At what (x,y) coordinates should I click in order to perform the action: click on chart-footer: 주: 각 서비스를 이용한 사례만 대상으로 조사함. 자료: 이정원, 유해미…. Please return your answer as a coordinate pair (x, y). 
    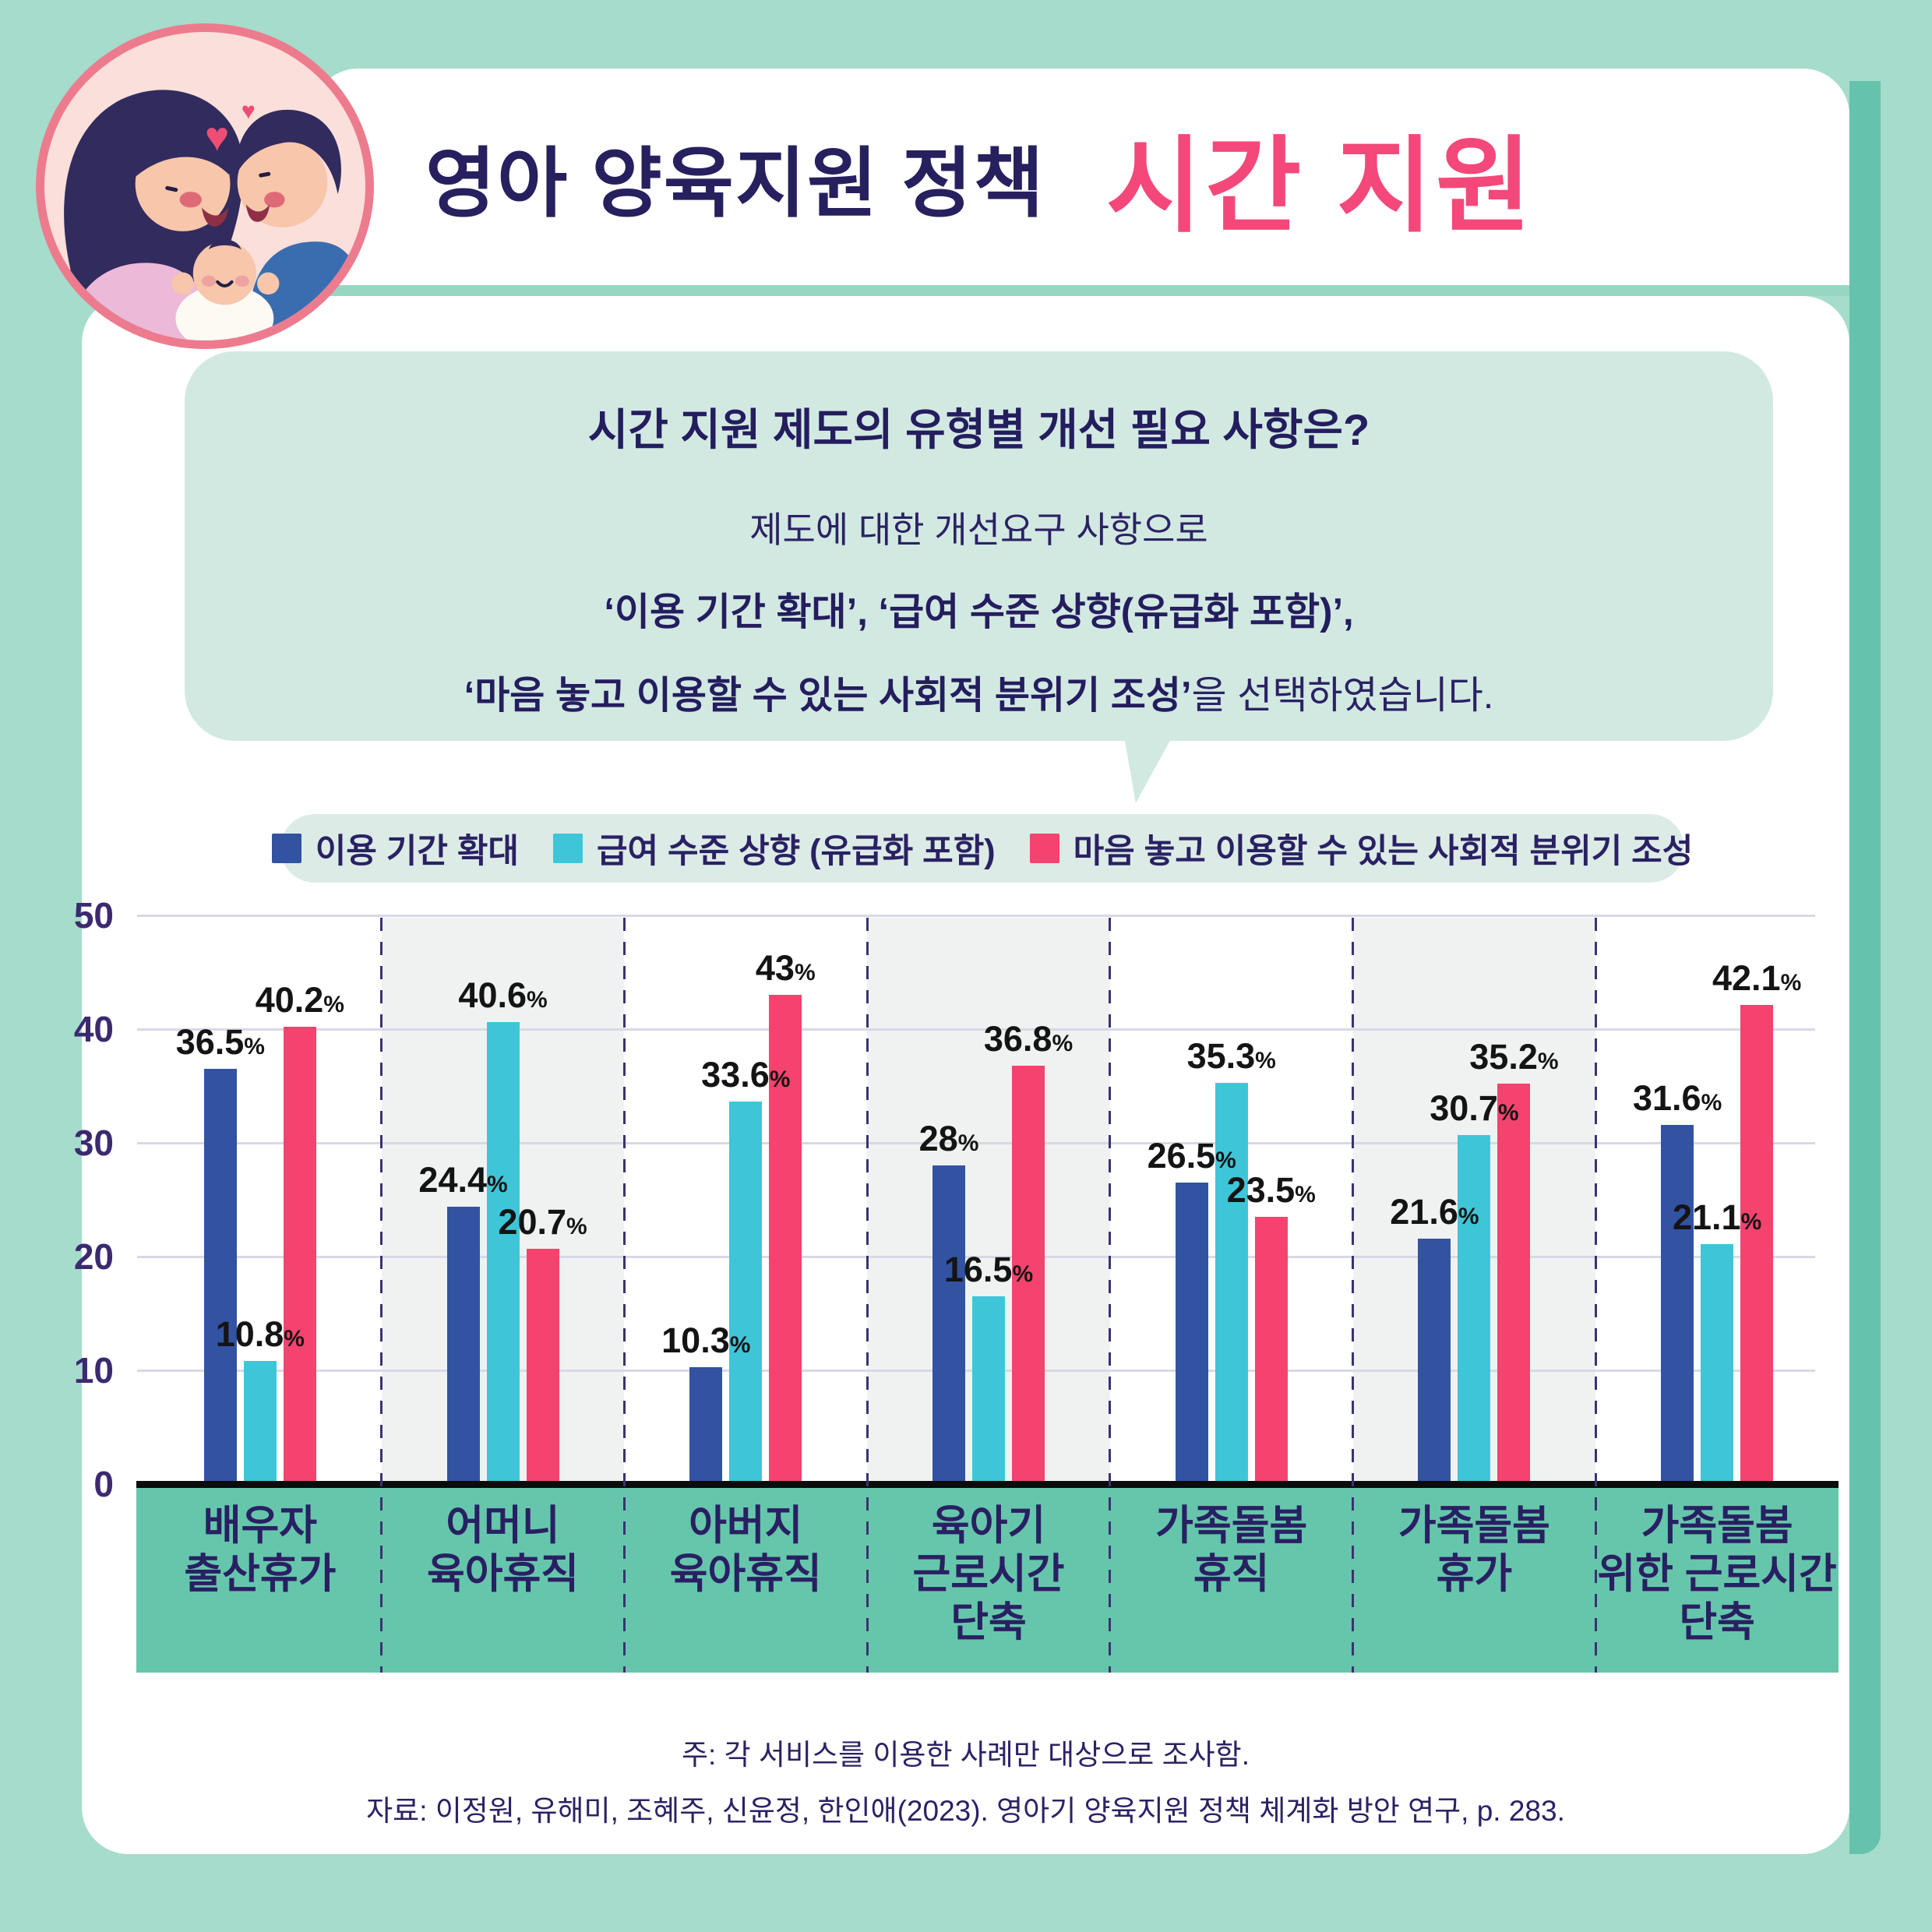
    Looking at the image, I should click on (965, 1780).